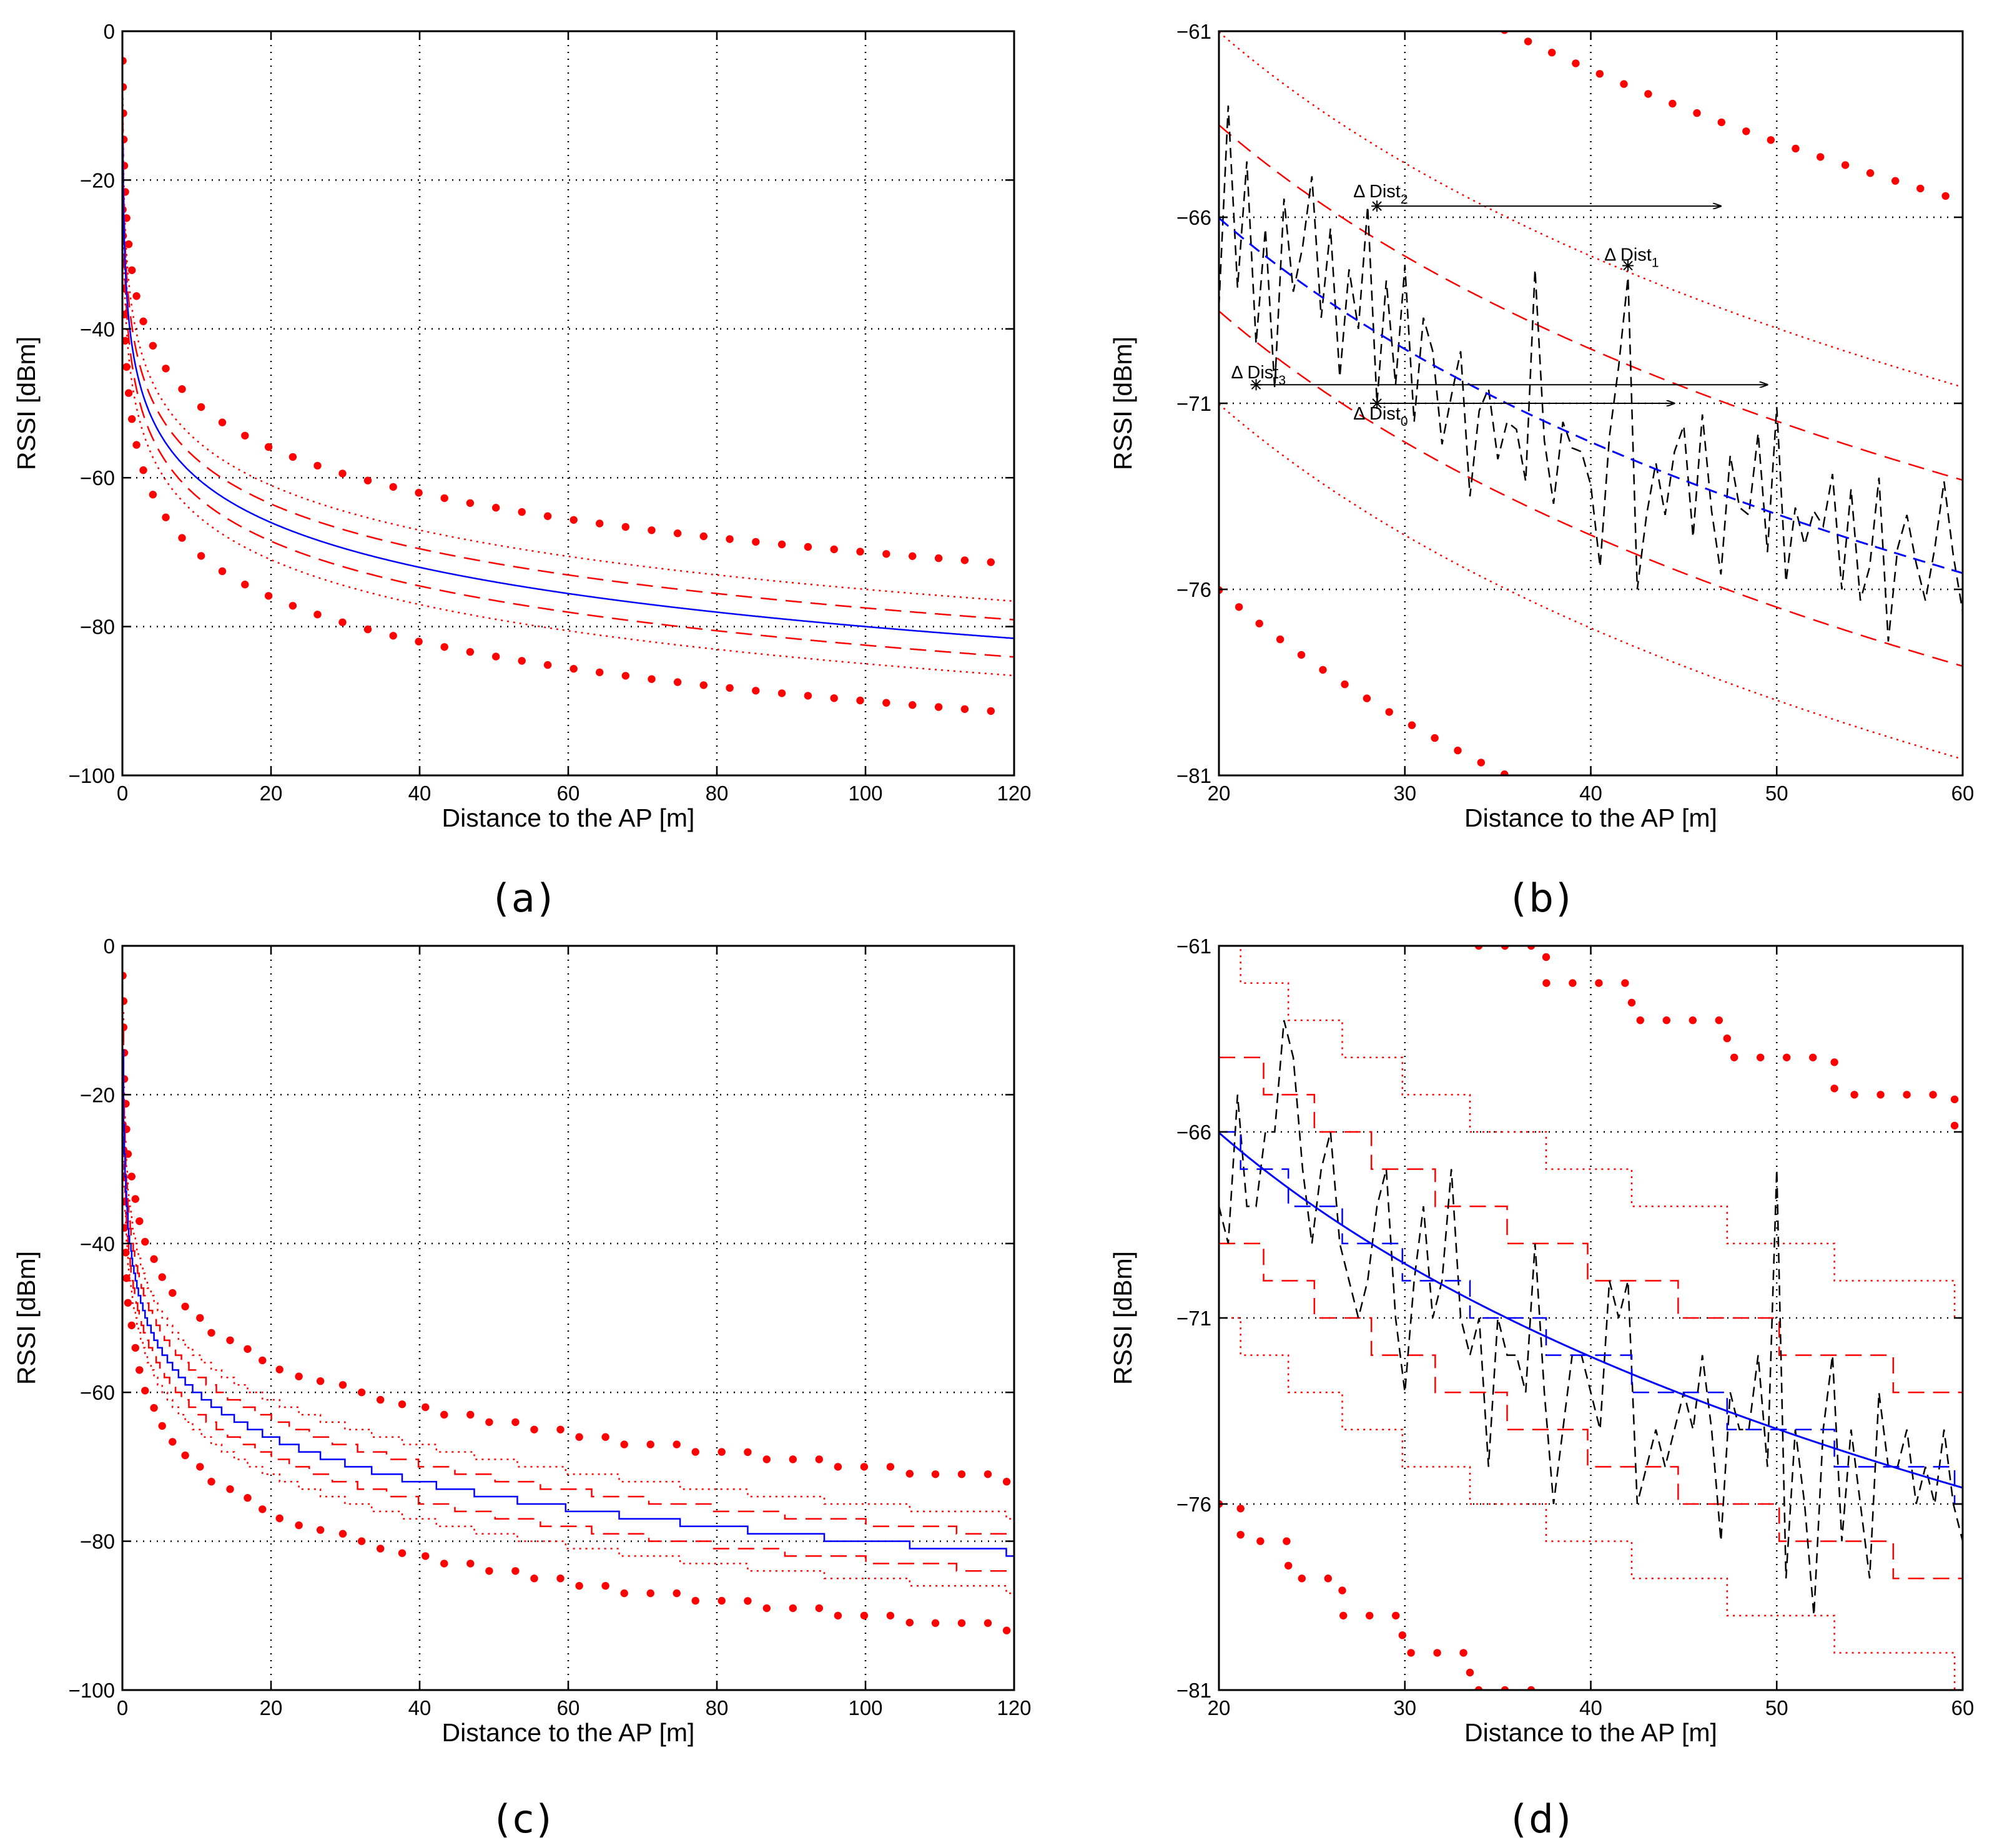 The height and width of the screenshot is (1848, 1992). I want to click on delta-dist-1-label: Δ Dist1, so click(1631, 257).